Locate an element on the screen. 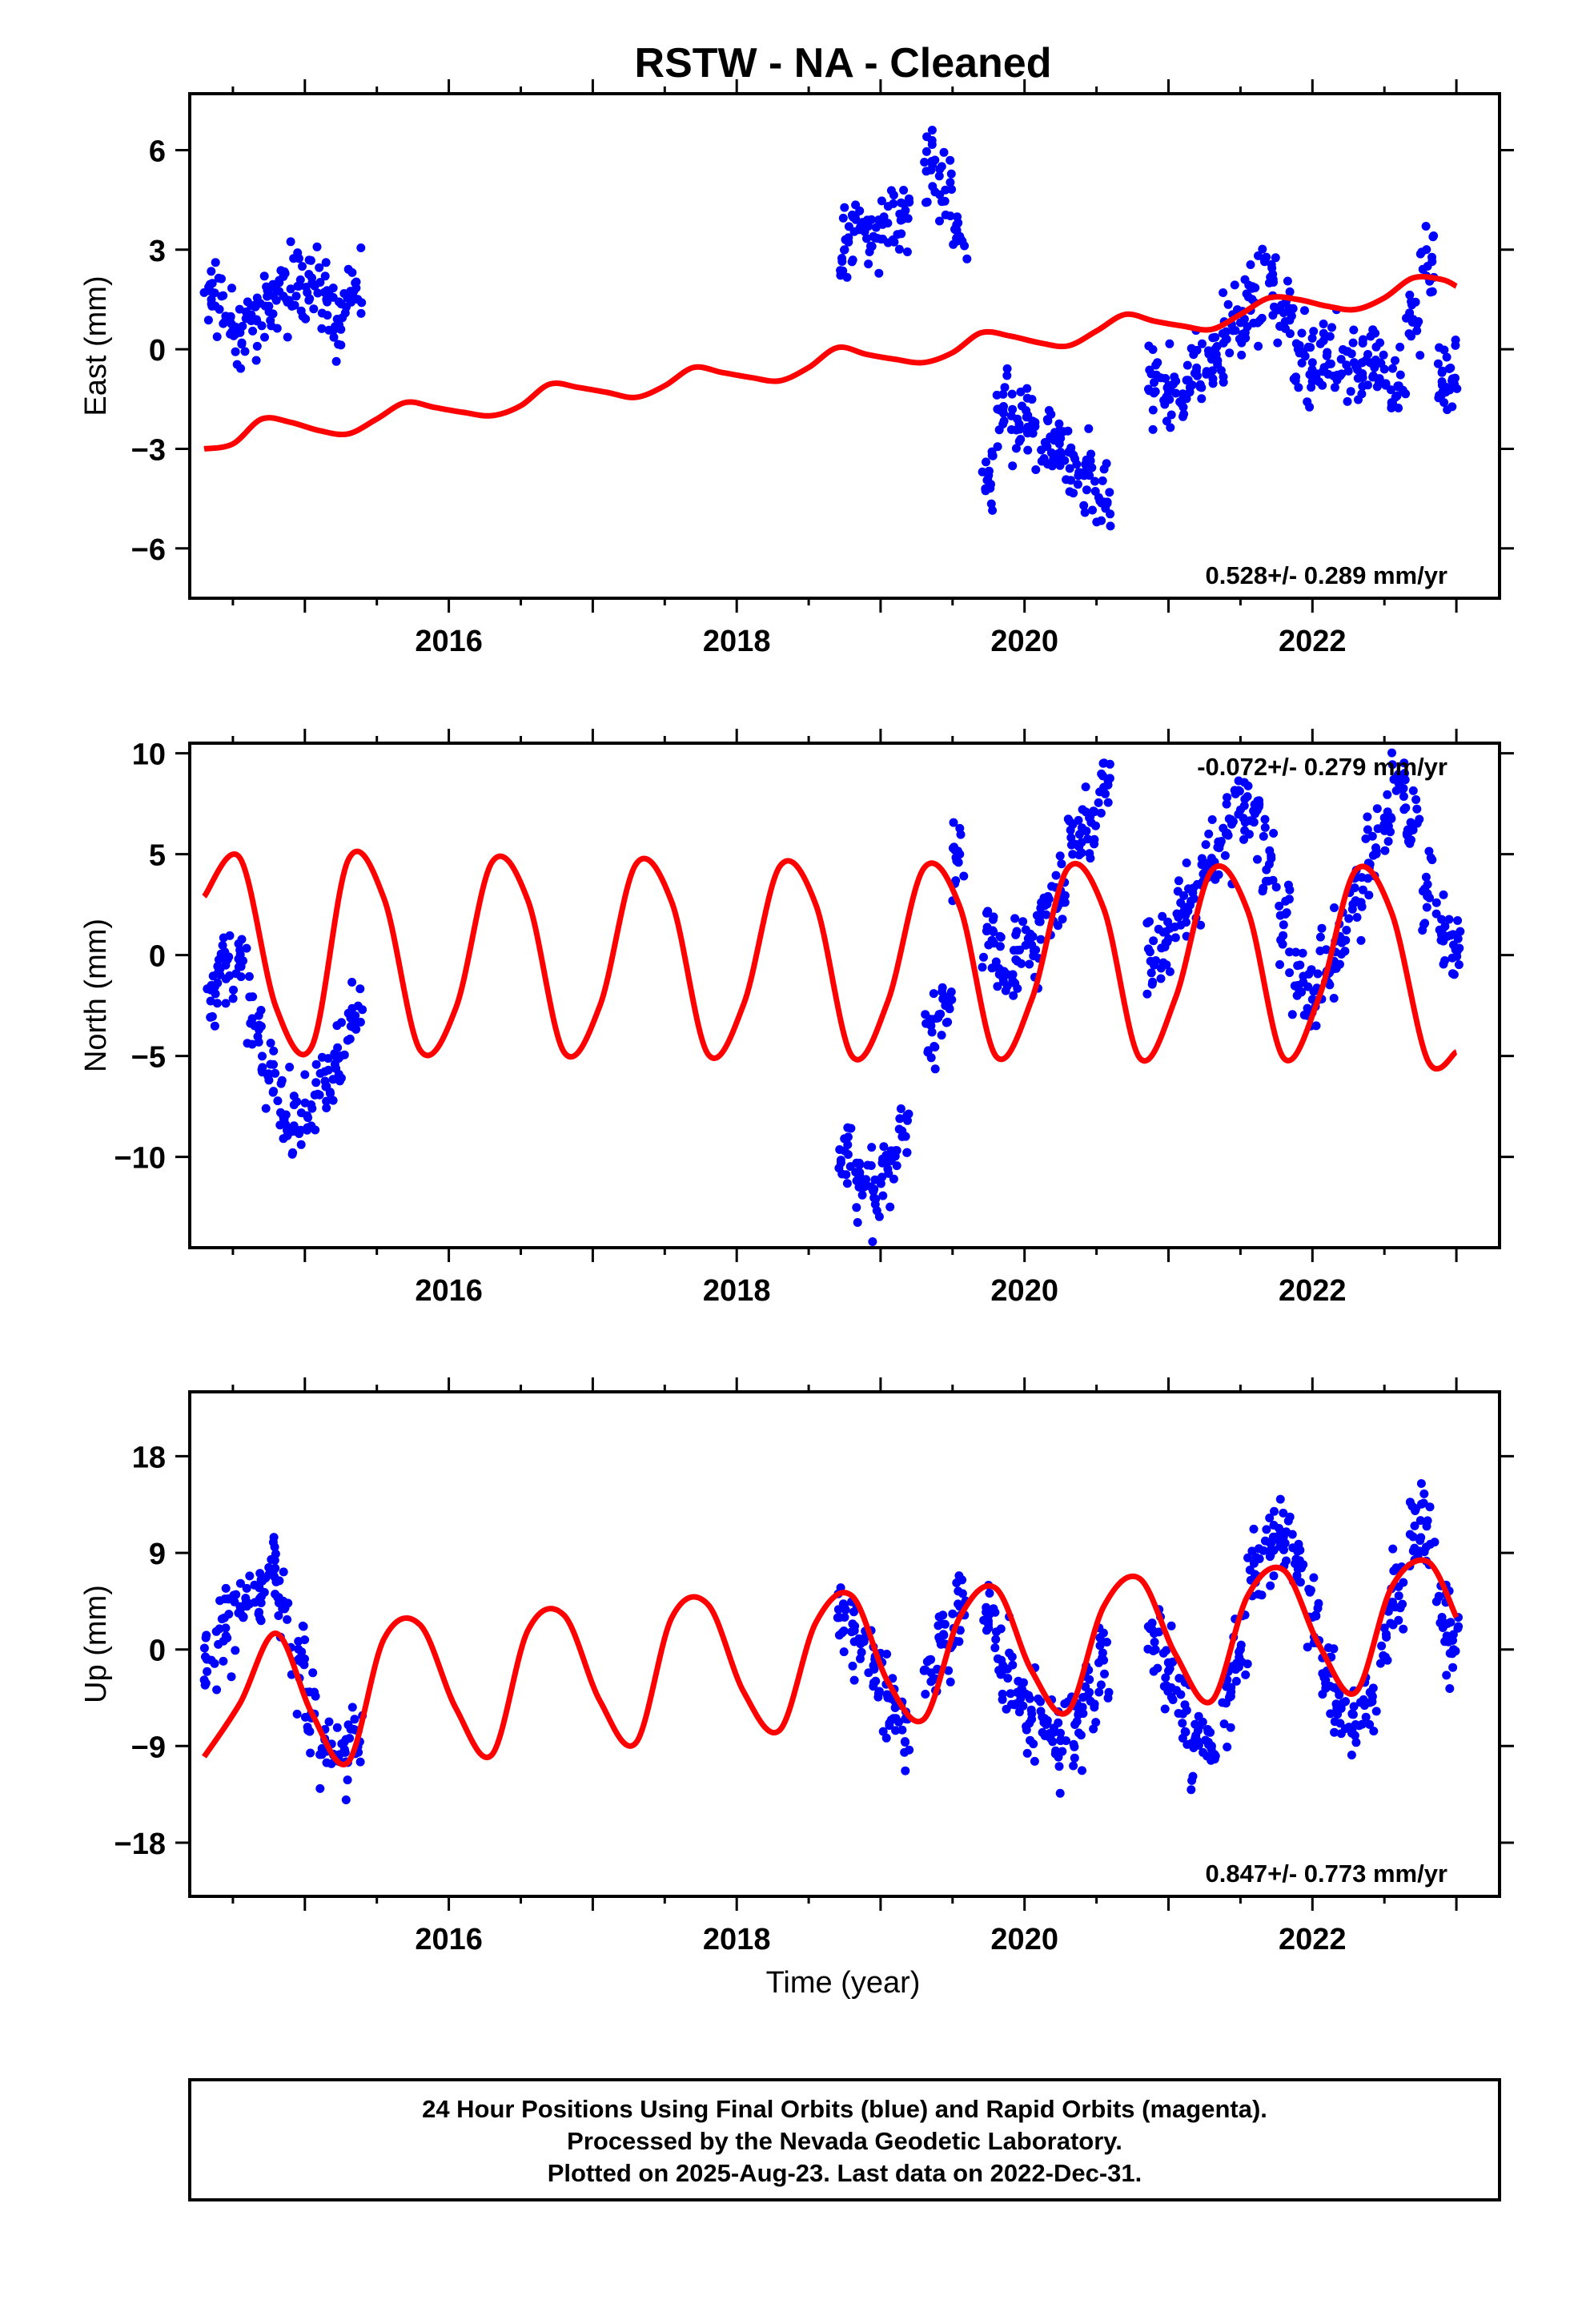  east-model-curve is located at coordinates (830, 362).